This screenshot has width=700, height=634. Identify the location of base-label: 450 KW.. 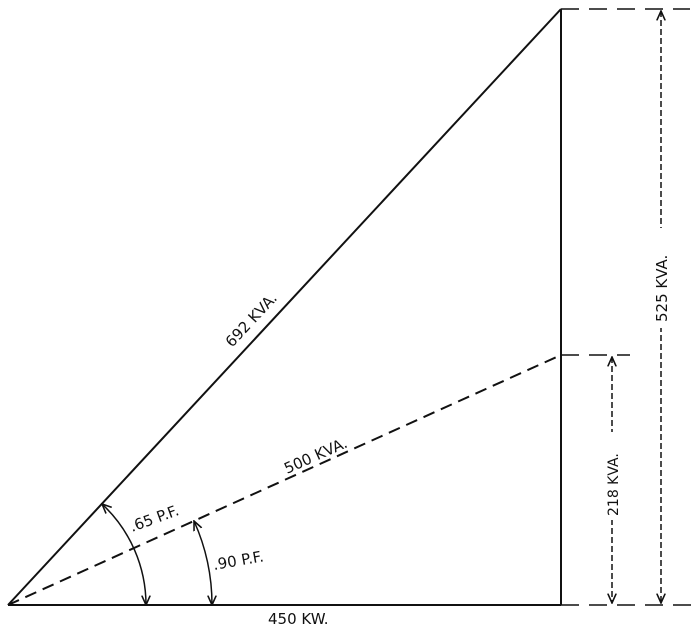
(298, 619).